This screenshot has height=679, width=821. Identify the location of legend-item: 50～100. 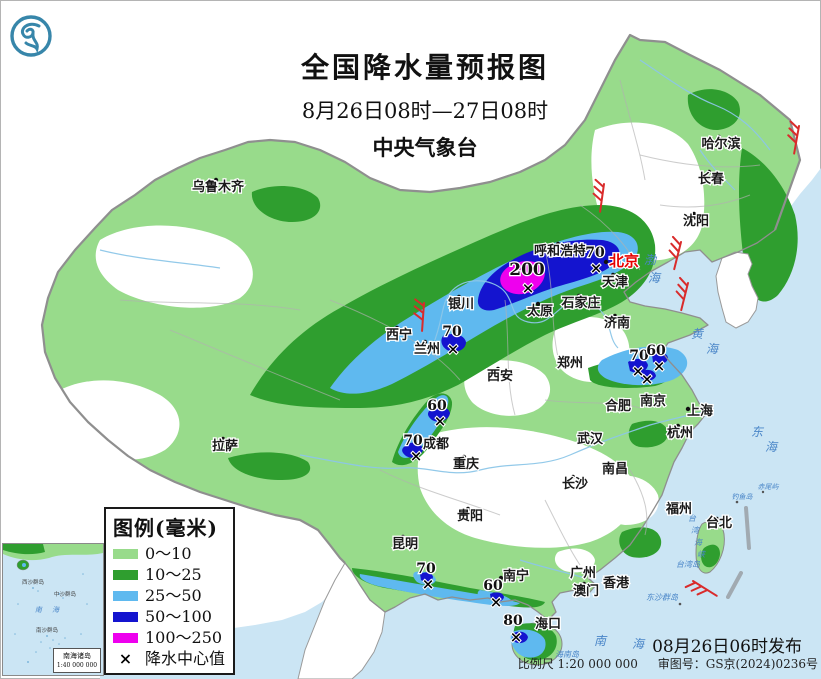
(169, 617).